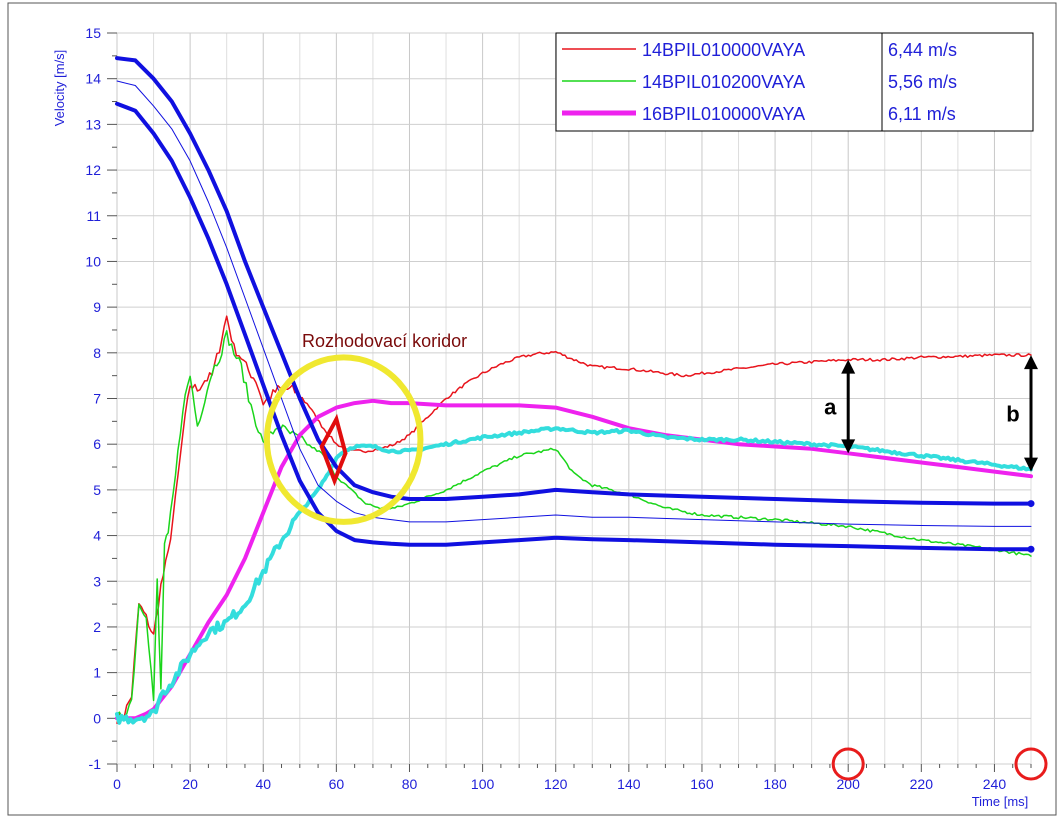  Describe the element at coordinates (723, 114) in the screenshot. I see `legend-series-name: 16BPIL010000VAYA` at that location.